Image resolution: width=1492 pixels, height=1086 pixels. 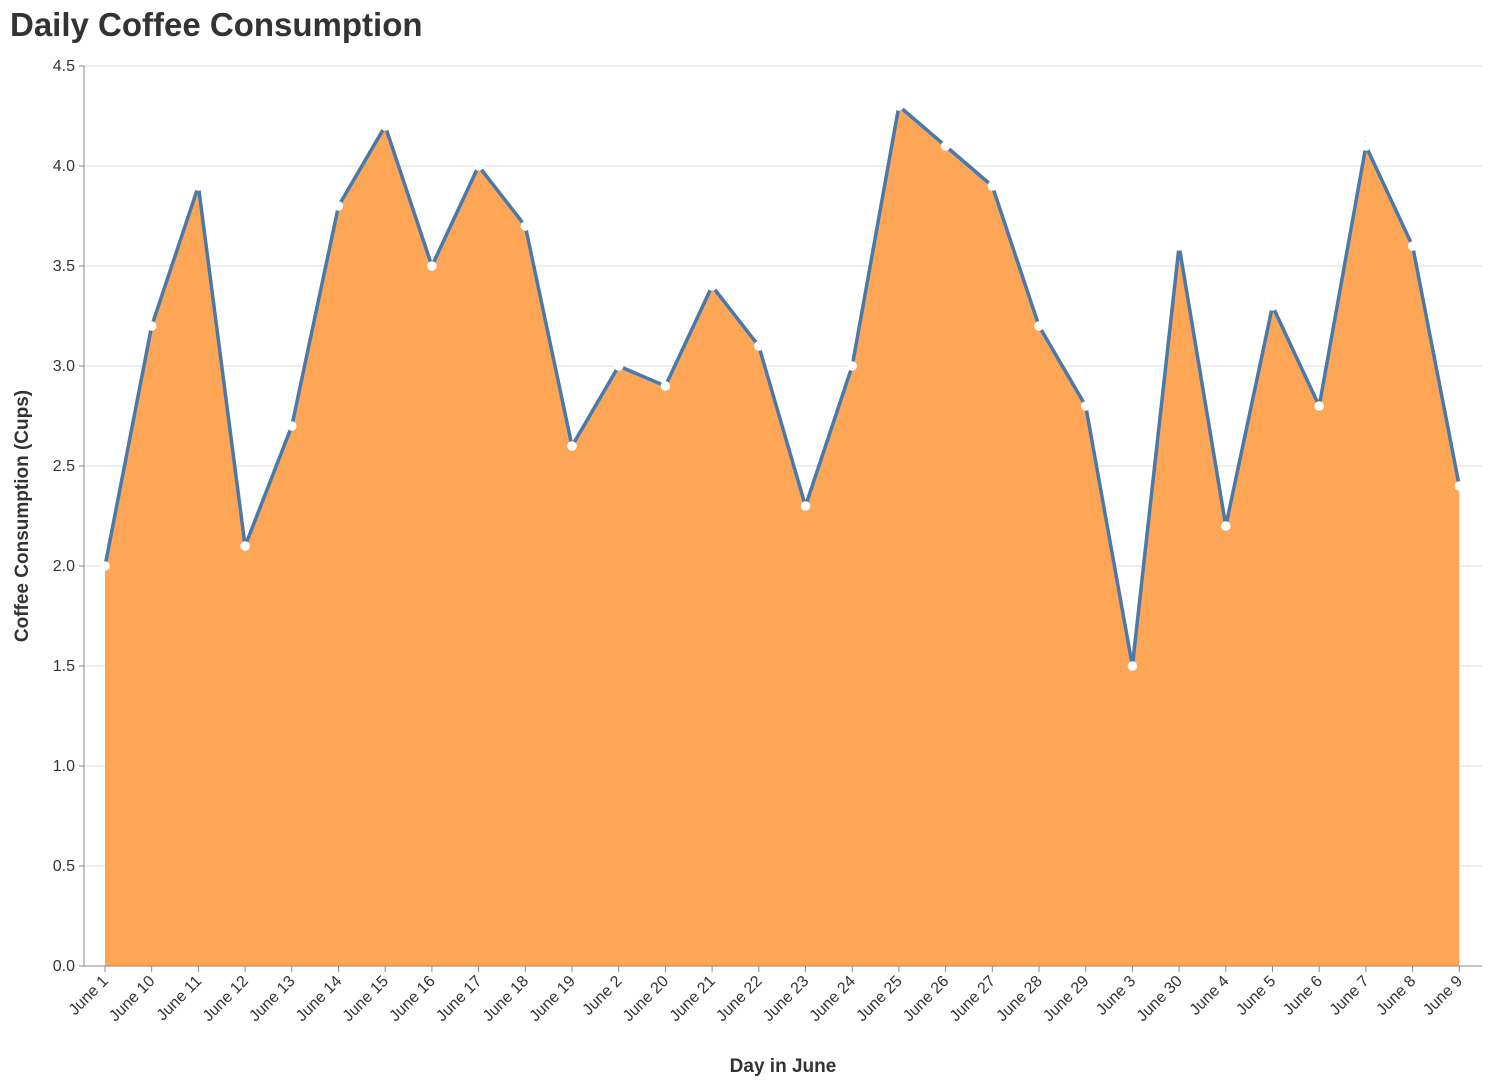 I want to click on x-tick-label: June 29, so click(x=1066, y=999).